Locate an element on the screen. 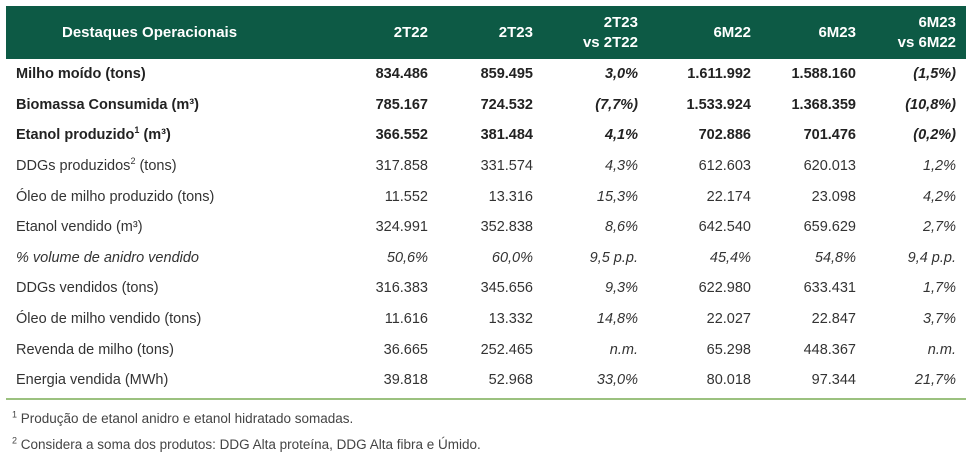 Image resolution: width=972 pixels, height=458 pixels. cell-2t22: 834.486 is located at coordinates (401, 74).